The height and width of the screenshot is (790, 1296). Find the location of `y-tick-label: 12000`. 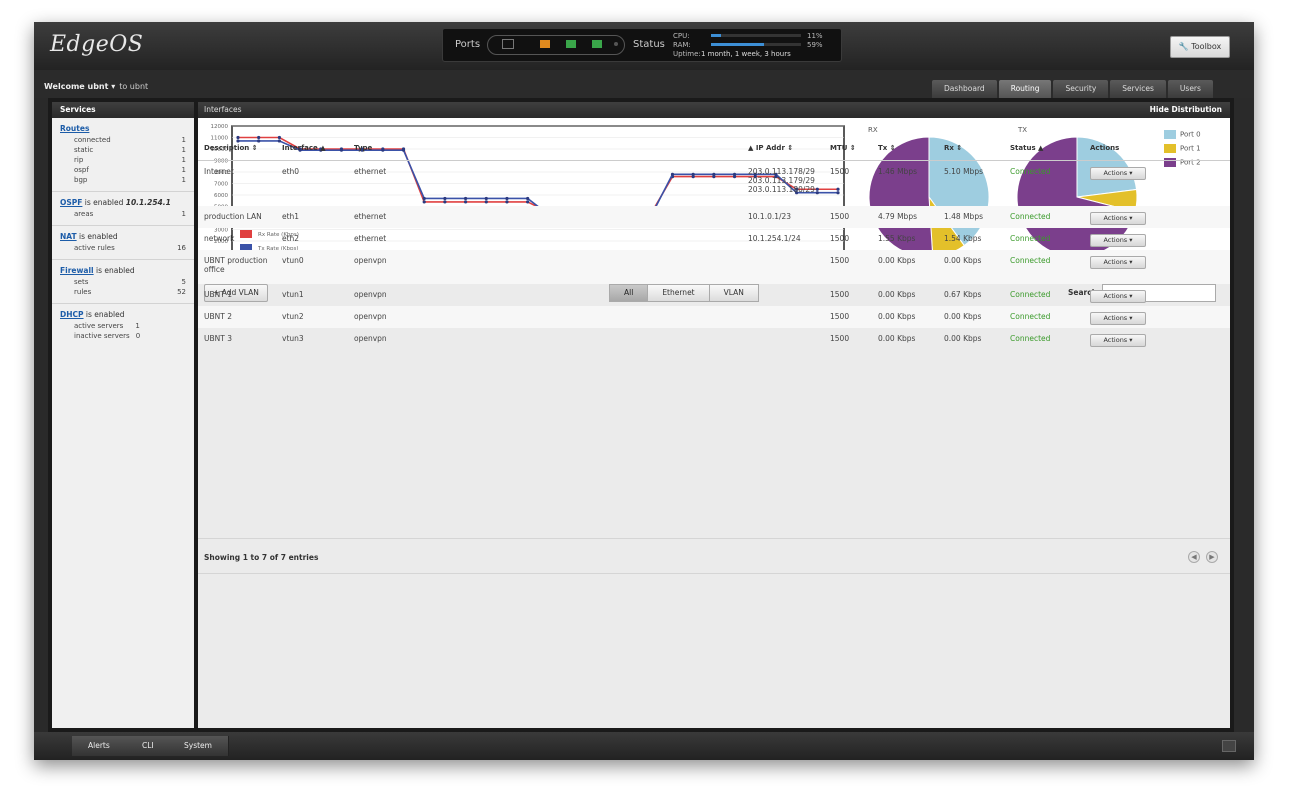

y-tick-label: 12000 is located at coordinates (220, 127).